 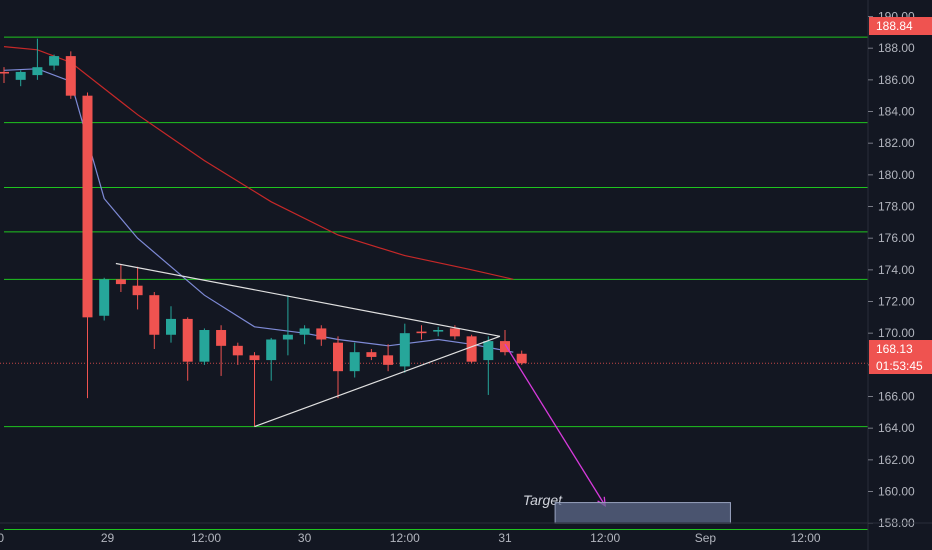 I want to click on price-tick-label: 188.00, so click(x=896, y=48).